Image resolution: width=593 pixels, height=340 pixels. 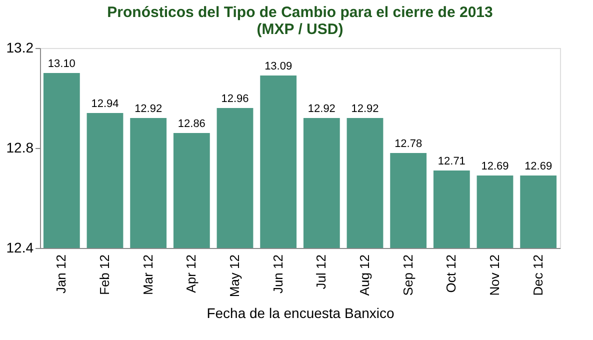 I want to click on x-tick-label: Jan 12, so click(x=61, y=274).